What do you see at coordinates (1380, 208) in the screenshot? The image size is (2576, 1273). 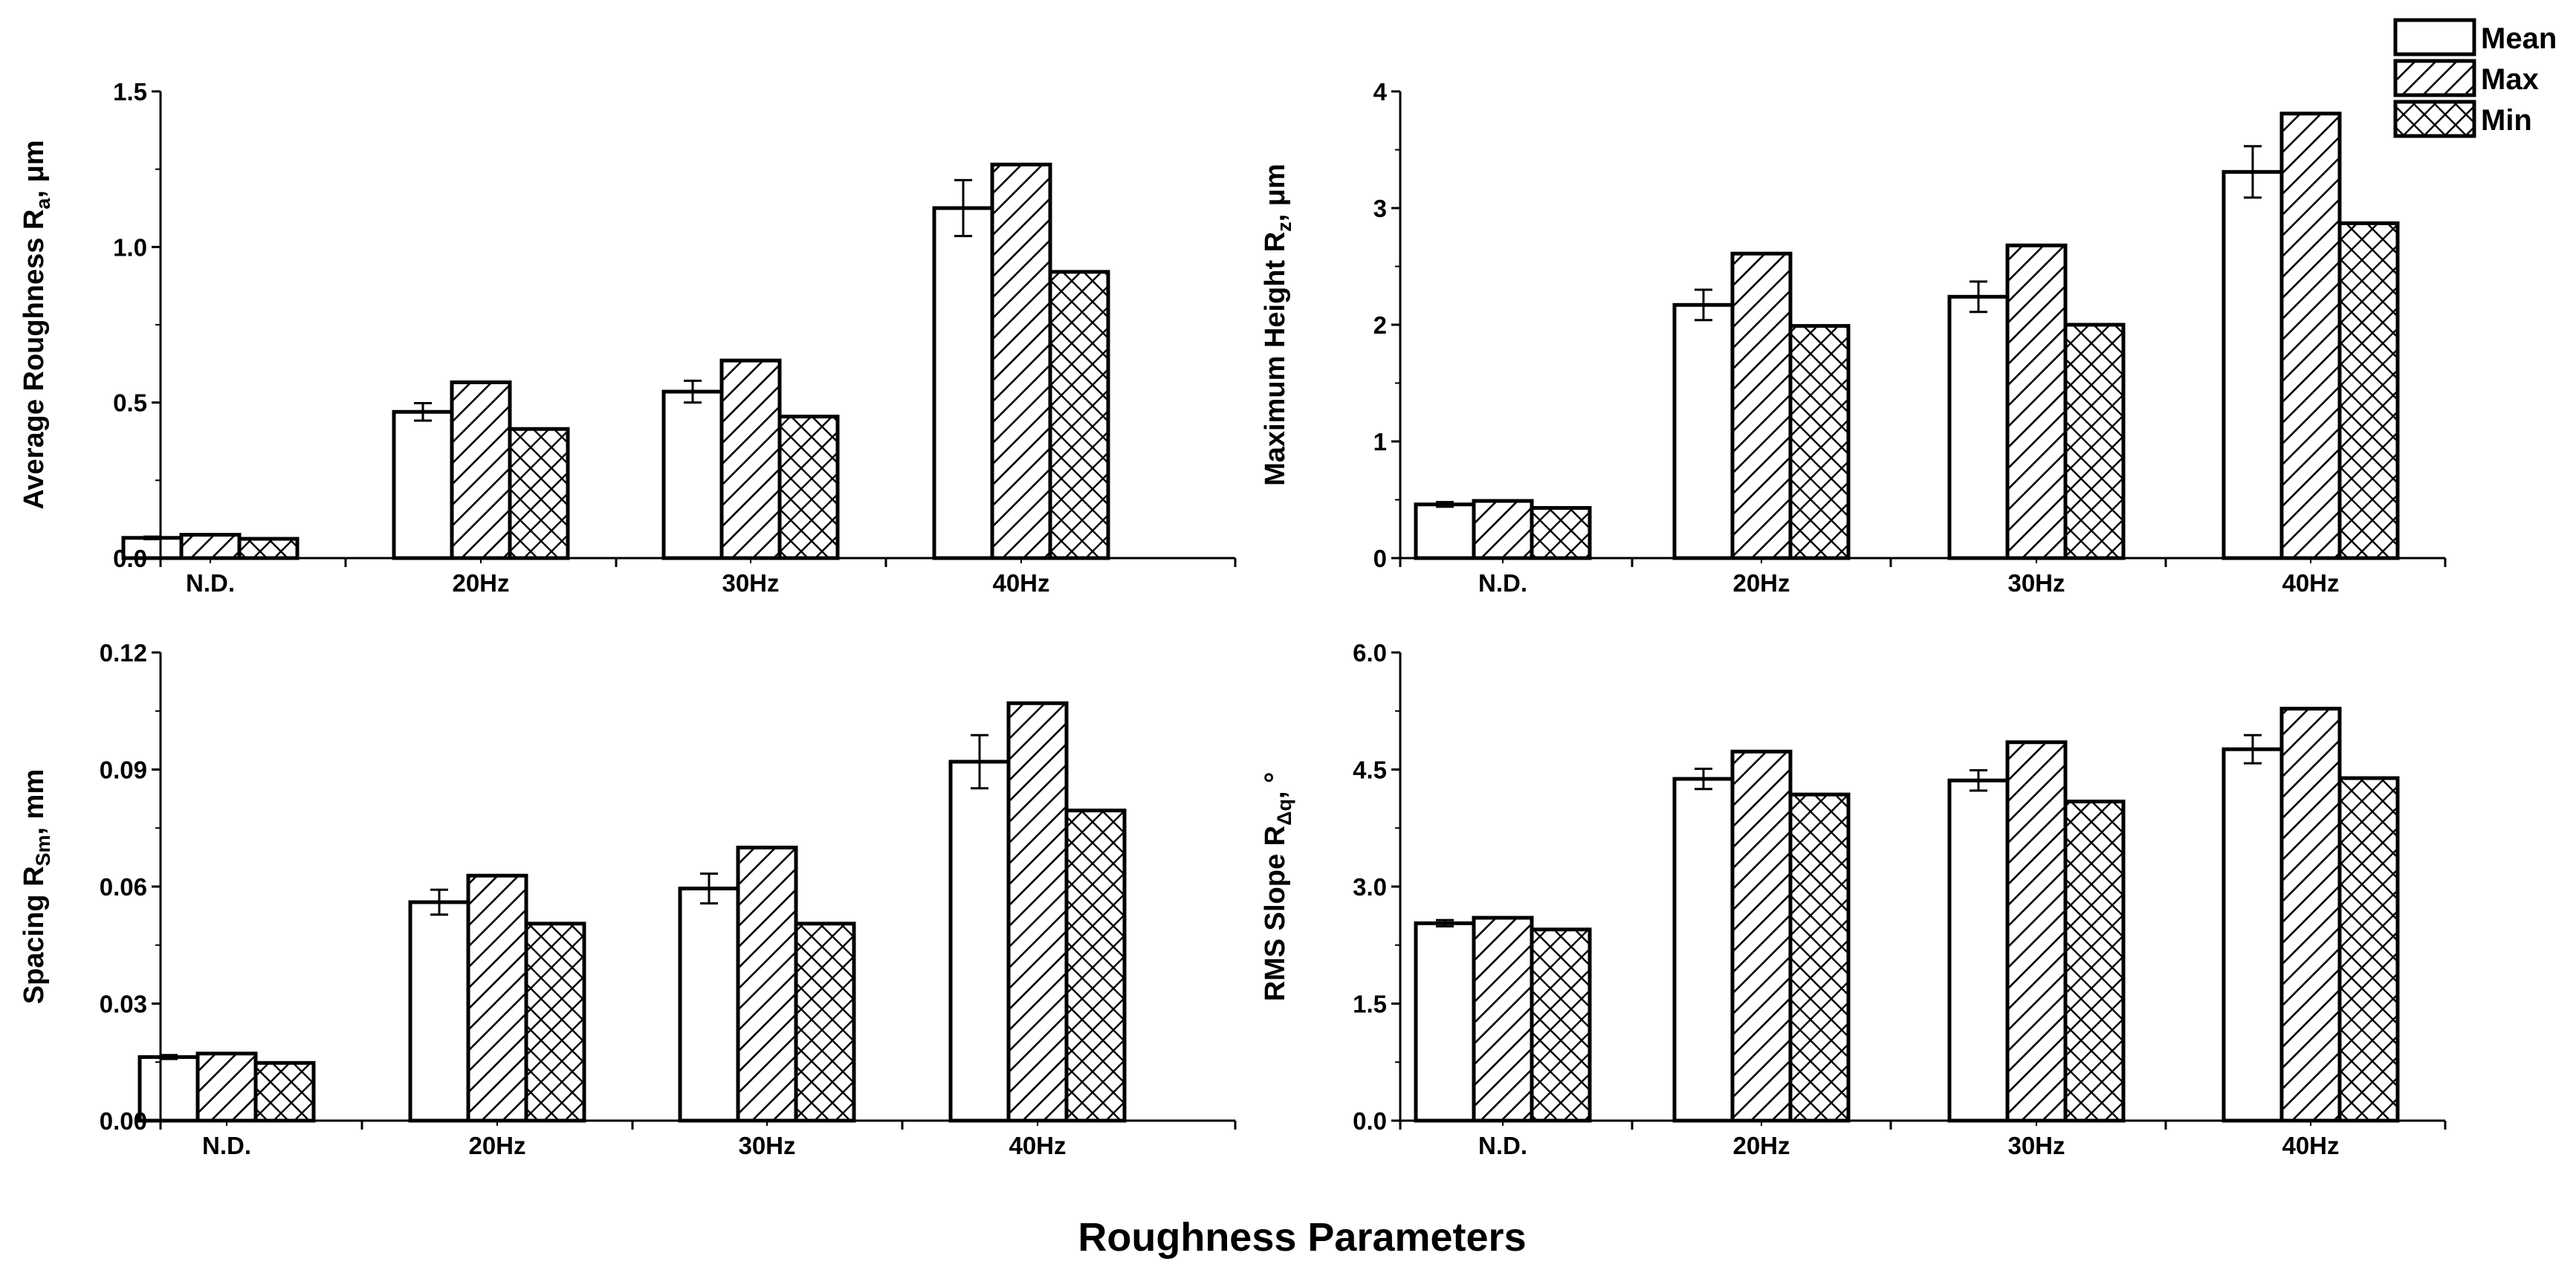 I see `y-tick-label: 3` at bounding box center [1380, 208].